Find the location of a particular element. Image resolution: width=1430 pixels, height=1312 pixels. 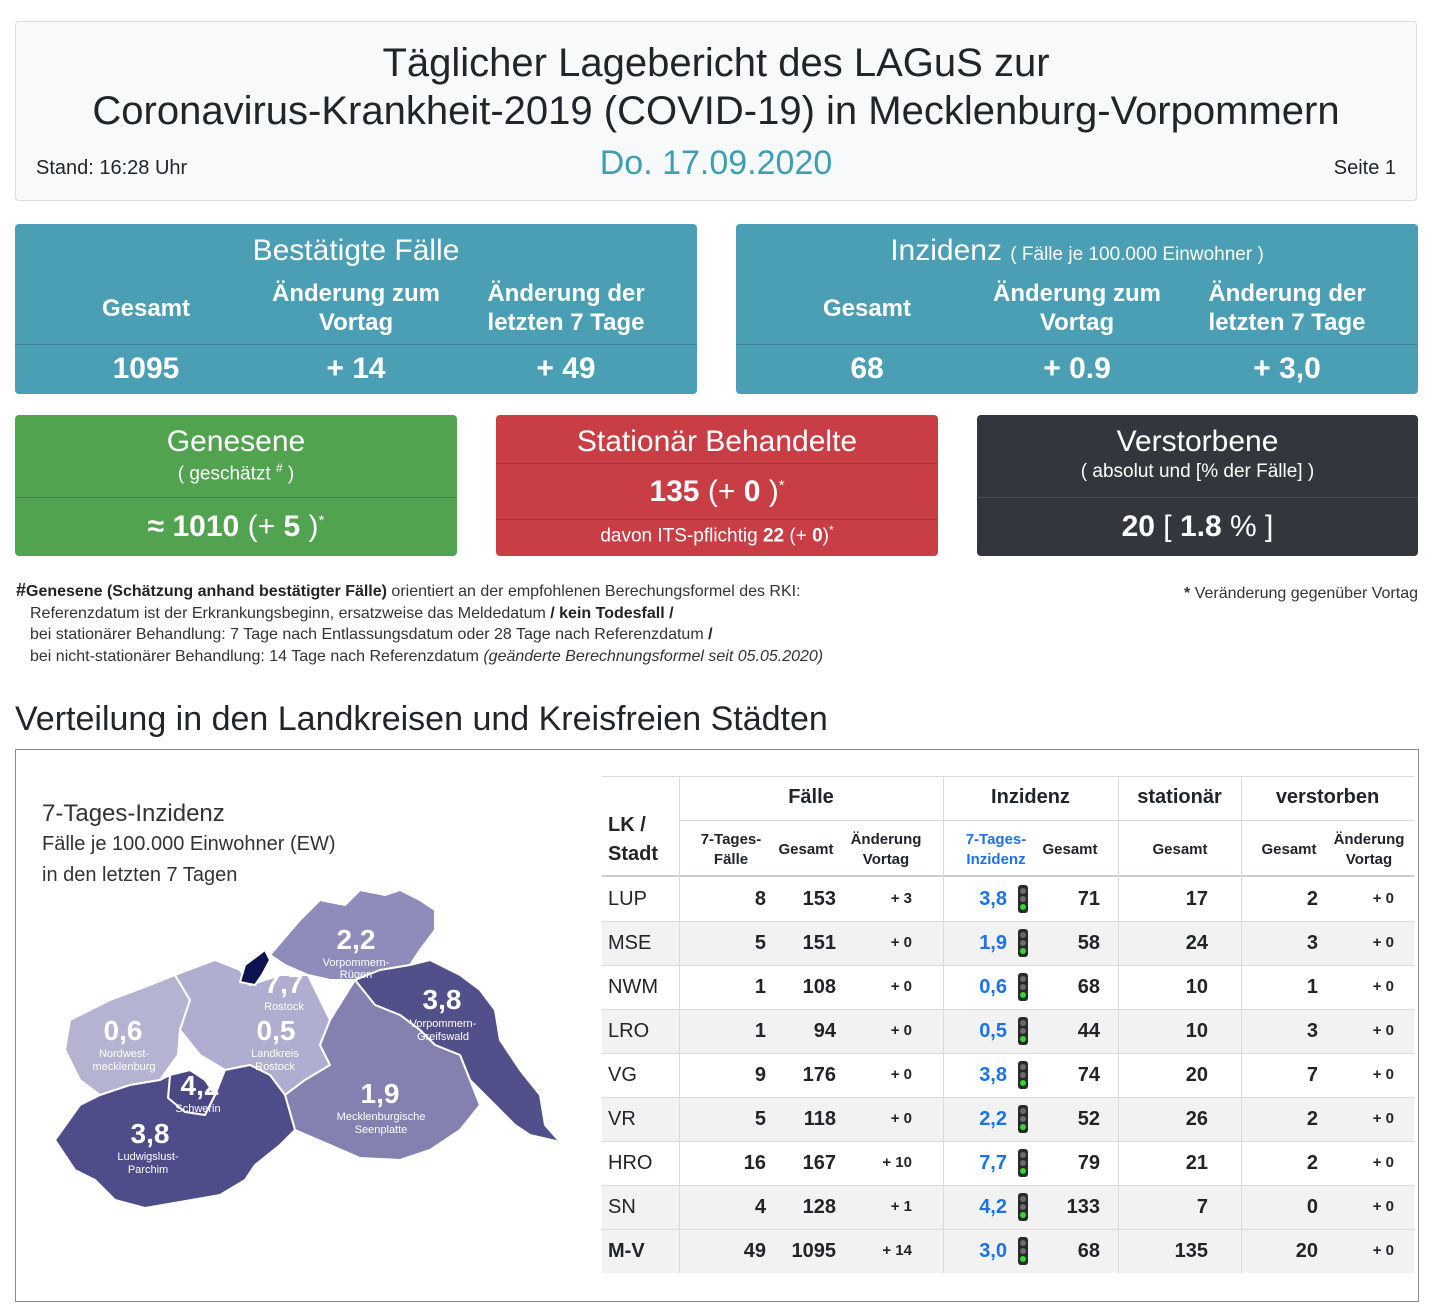

cell-7day-cases: 4 is located at coordinates (760, 1207).